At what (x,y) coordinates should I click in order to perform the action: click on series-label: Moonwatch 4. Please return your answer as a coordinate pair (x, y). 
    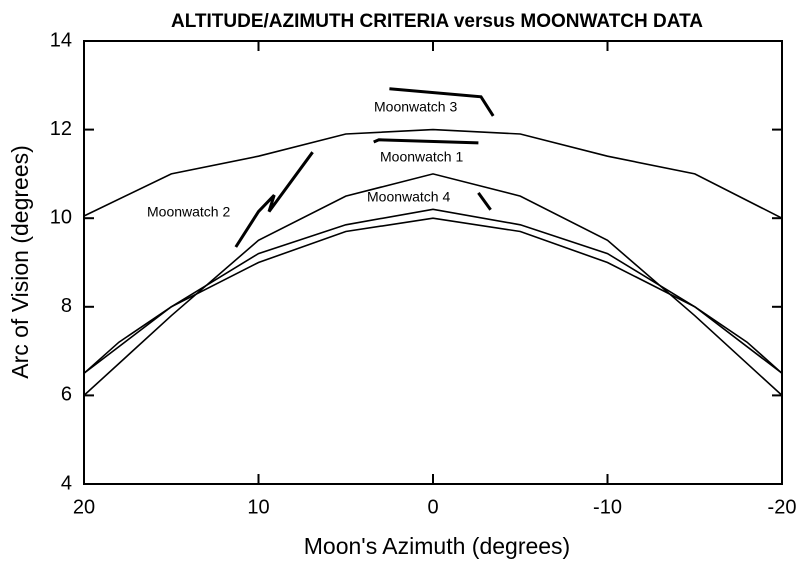
    Looking at the image, I should click on (408, 197).